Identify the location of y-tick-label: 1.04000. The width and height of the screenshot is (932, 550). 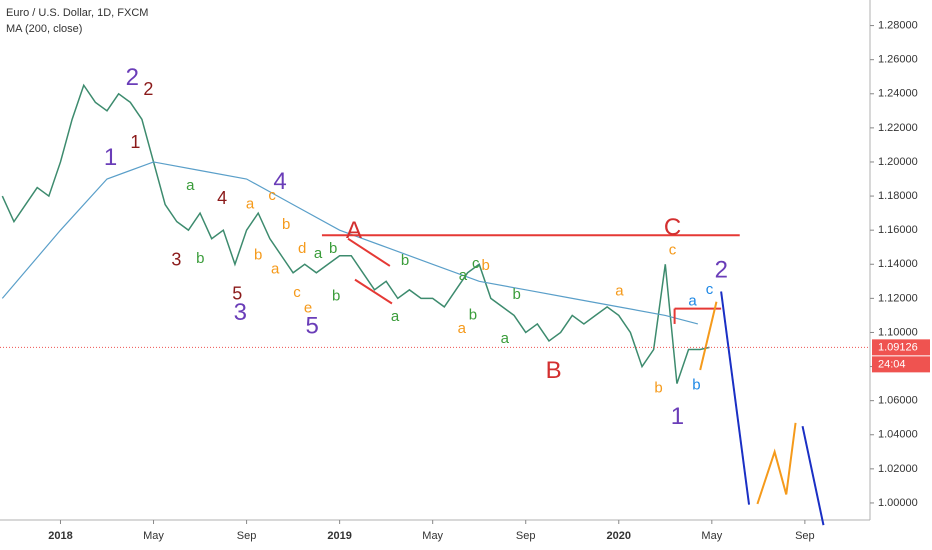
(898, 435).